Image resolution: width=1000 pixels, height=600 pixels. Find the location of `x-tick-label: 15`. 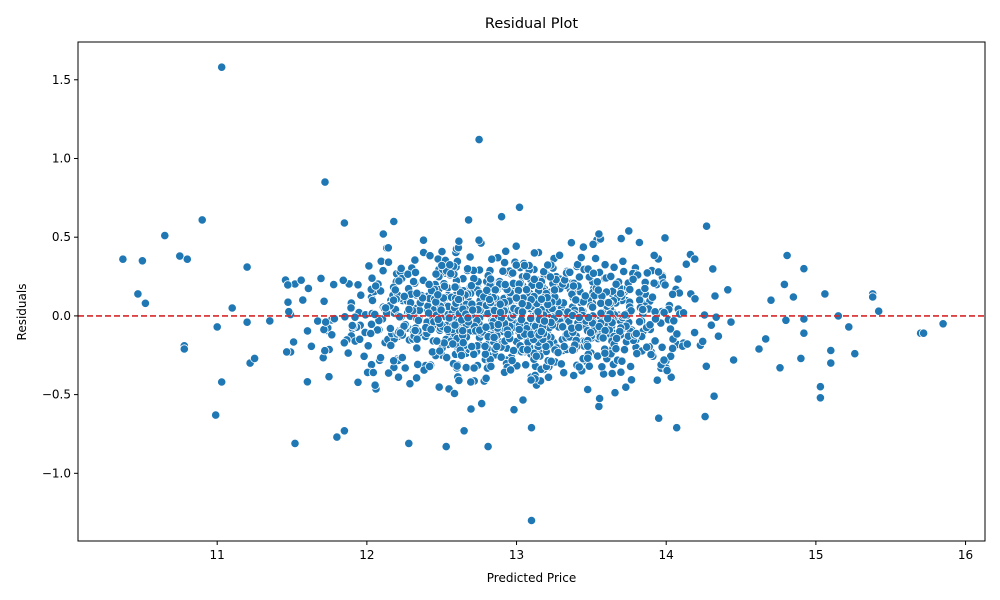

x-tick-label: 15 is located at coordinates (815, 555).